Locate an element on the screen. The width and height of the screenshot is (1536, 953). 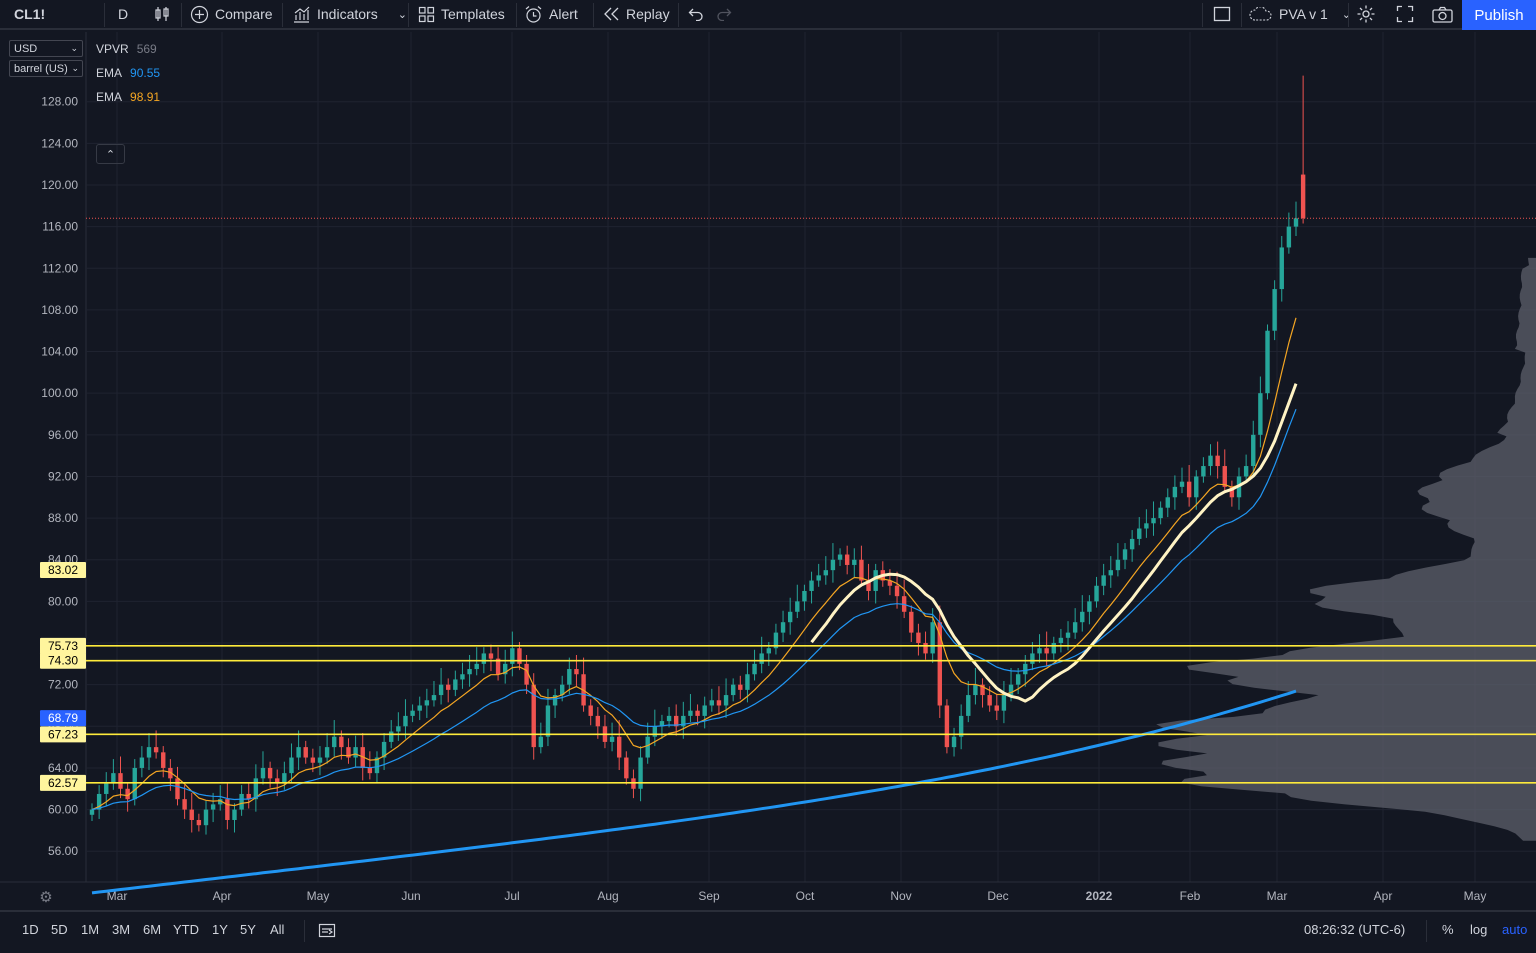
y-tick-label: 88.00 is located at coordinates (63, 518).